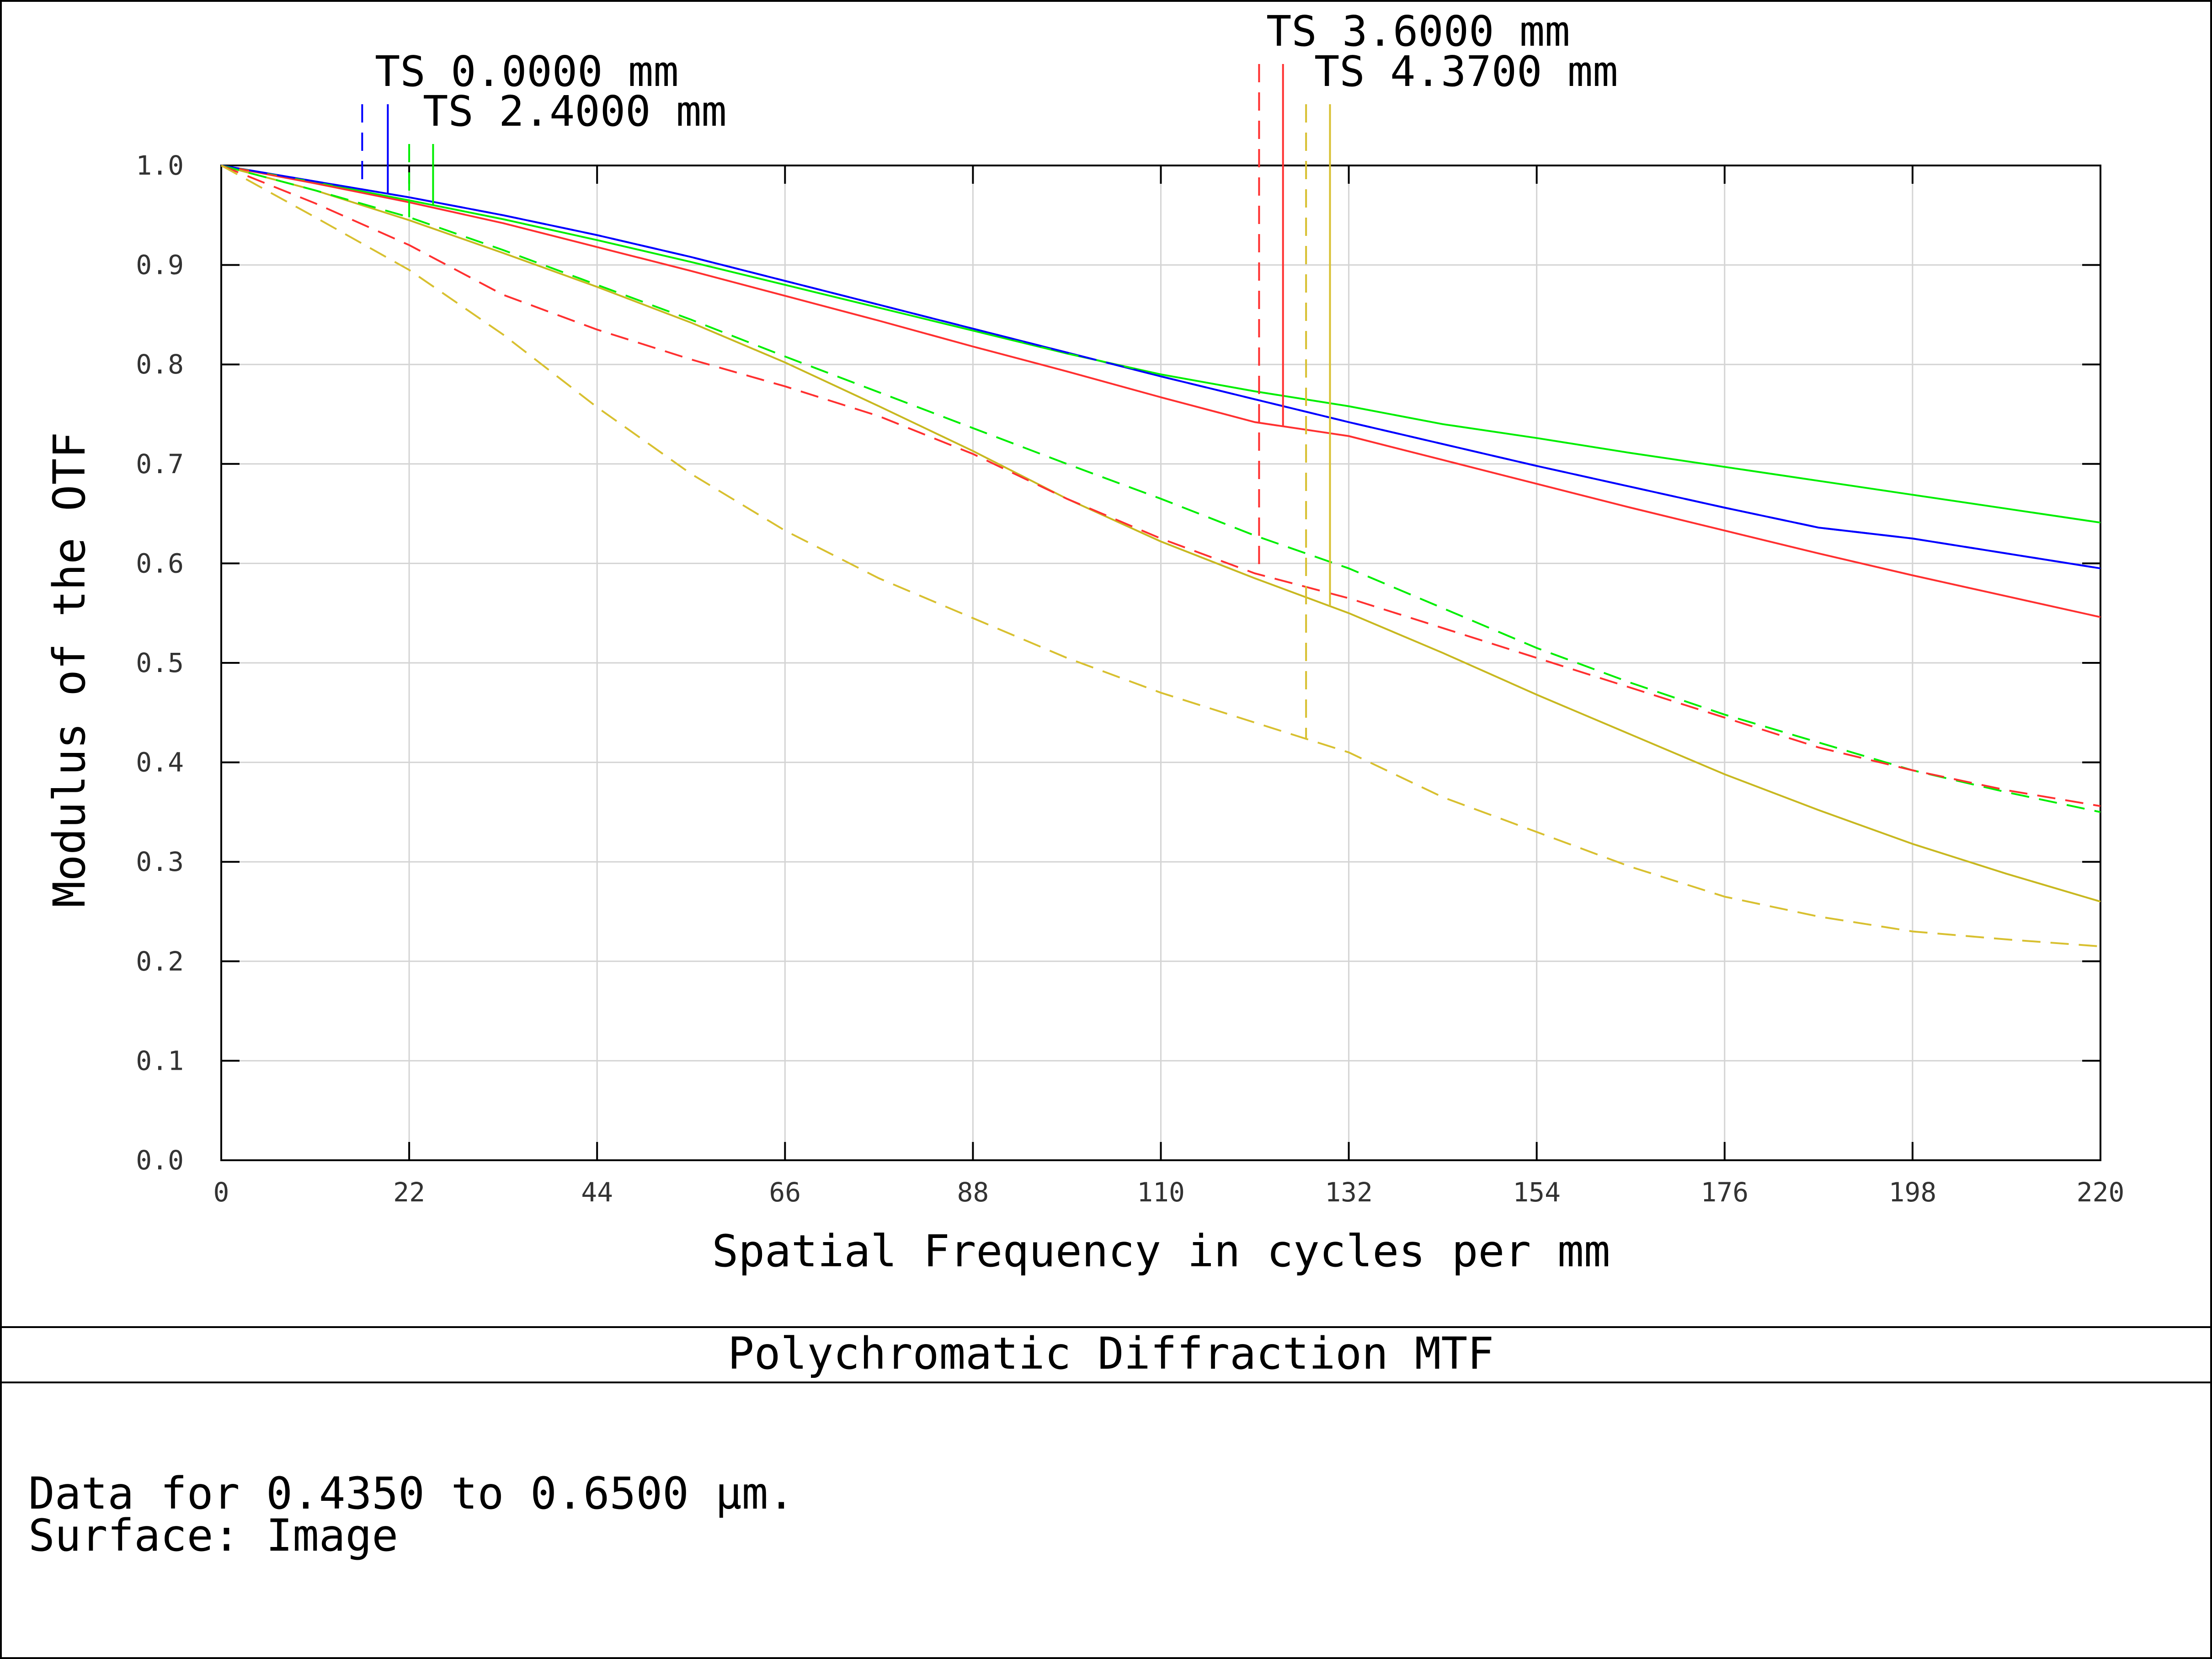 The height and width of the screenshot is (1659, 2212). I want to click on y-tick-label: 0.0, so click(160, 1160).